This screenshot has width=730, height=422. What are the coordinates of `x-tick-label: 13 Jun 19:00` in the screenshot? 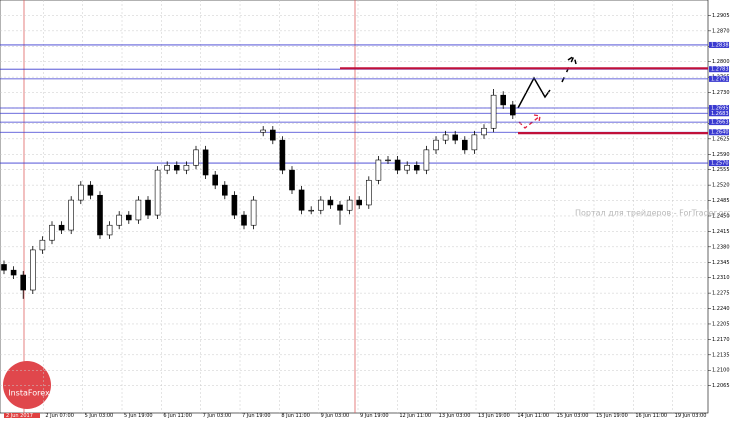 It's located at (494, 415).